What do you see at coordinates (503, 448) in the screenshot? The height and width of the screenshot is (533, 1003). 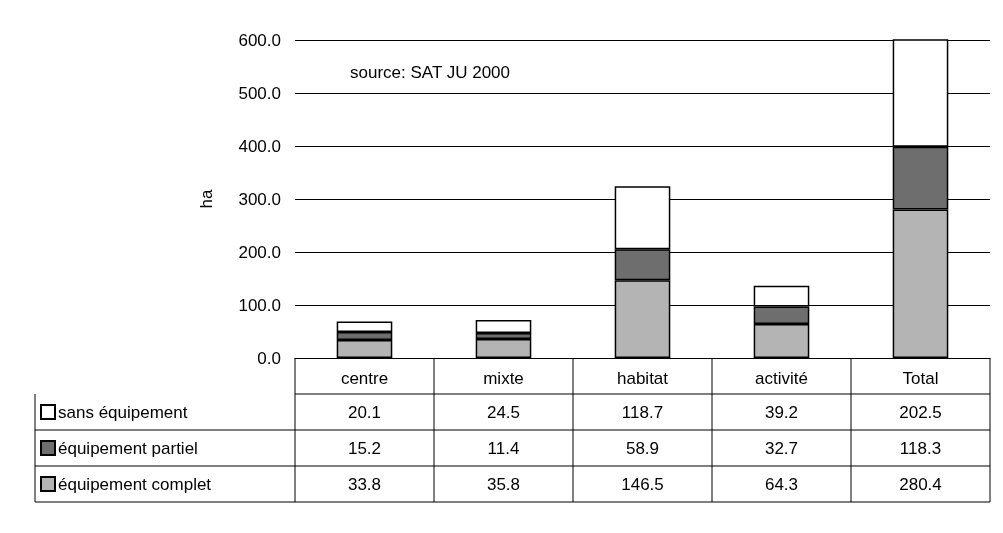 I see `data-label: 11.4` at bounding box center [503, 448].